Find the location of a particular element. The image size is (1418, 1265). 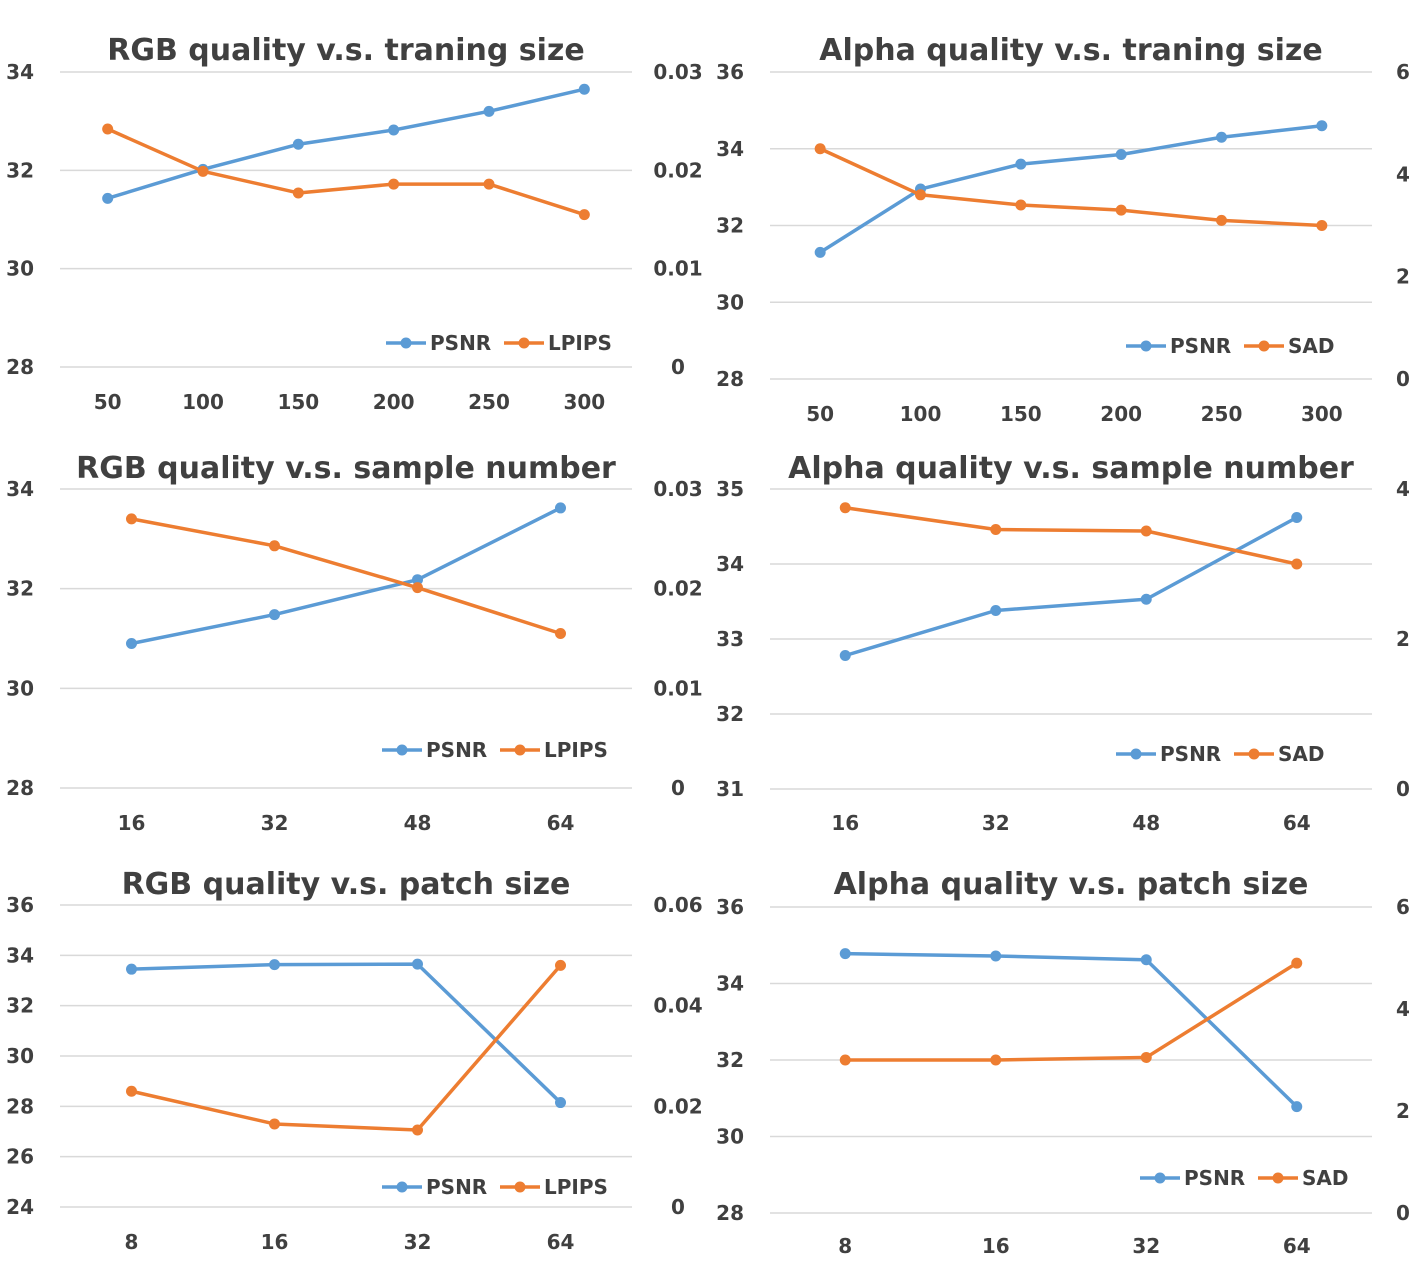

y2-tick-label: 0.01 is located at coordinates (677, 688).